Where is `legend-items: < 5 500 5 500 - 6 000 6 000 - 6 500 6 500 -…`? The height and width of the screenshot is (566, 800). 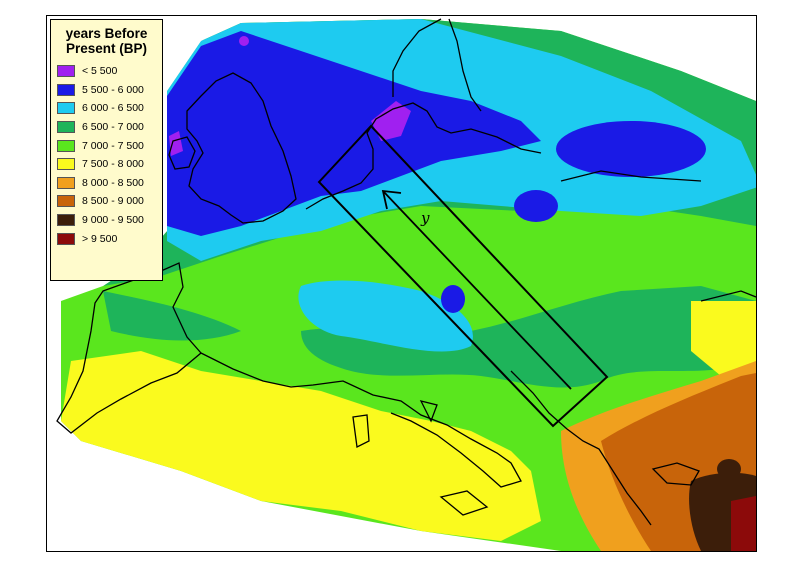
legend-items: < 5 500 5 500 - 6 000 6 000 - 6 500 6 500 -… is located at coordinates (106, 155).